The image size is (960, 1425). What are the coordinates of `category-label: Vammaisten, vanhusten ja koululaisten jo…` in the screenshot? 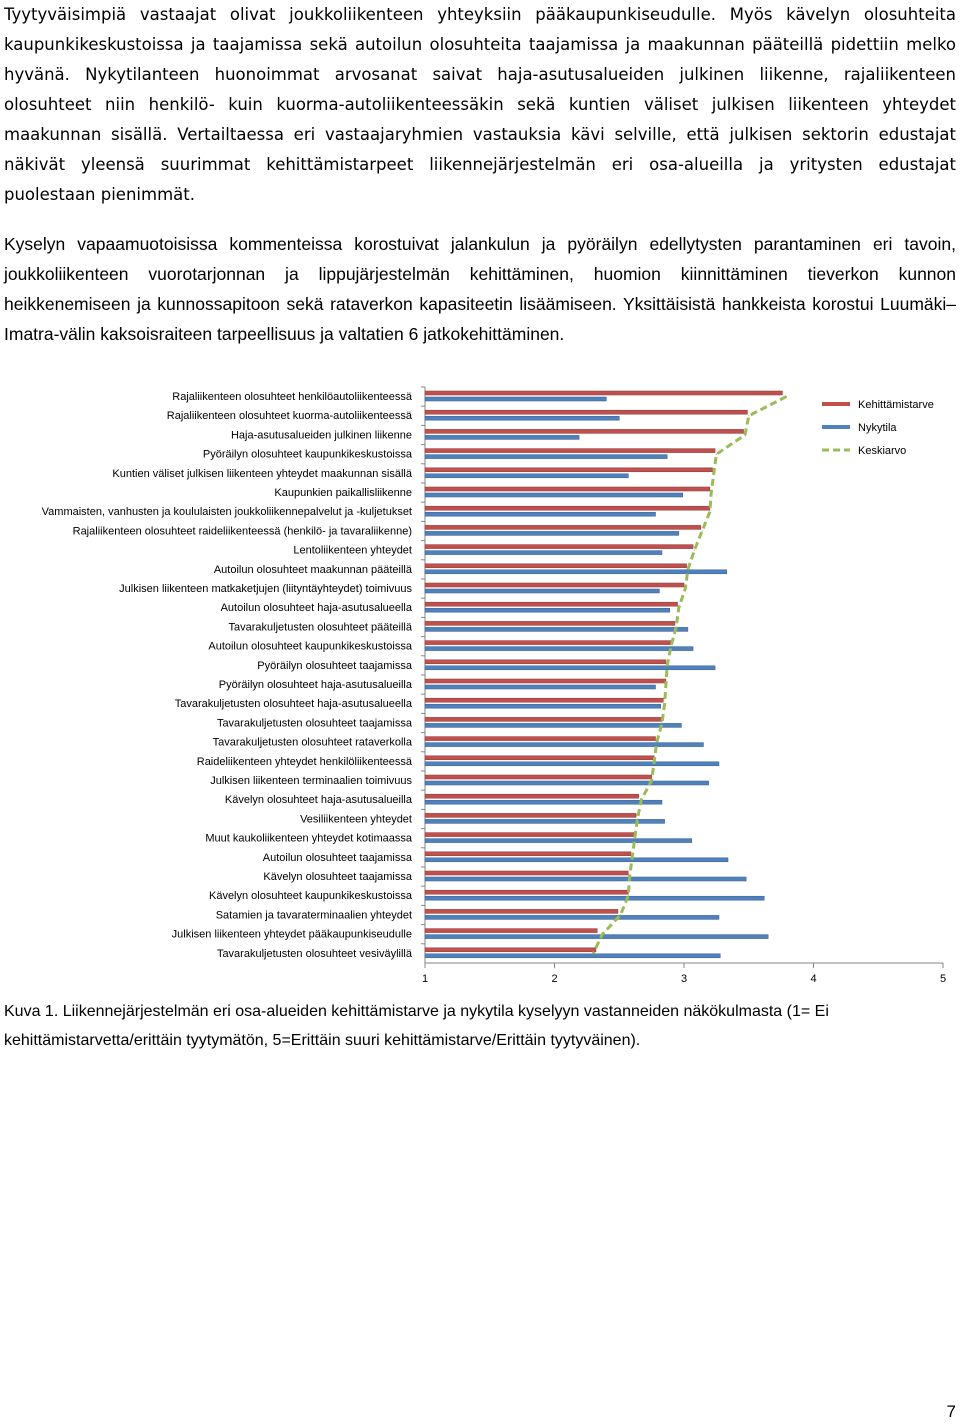 It's located at (227, 512).